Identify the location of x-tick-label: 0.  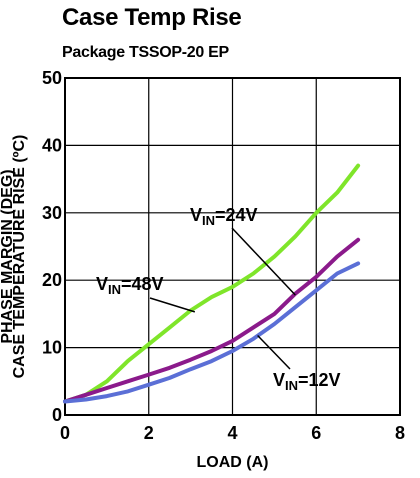
(65, 433).